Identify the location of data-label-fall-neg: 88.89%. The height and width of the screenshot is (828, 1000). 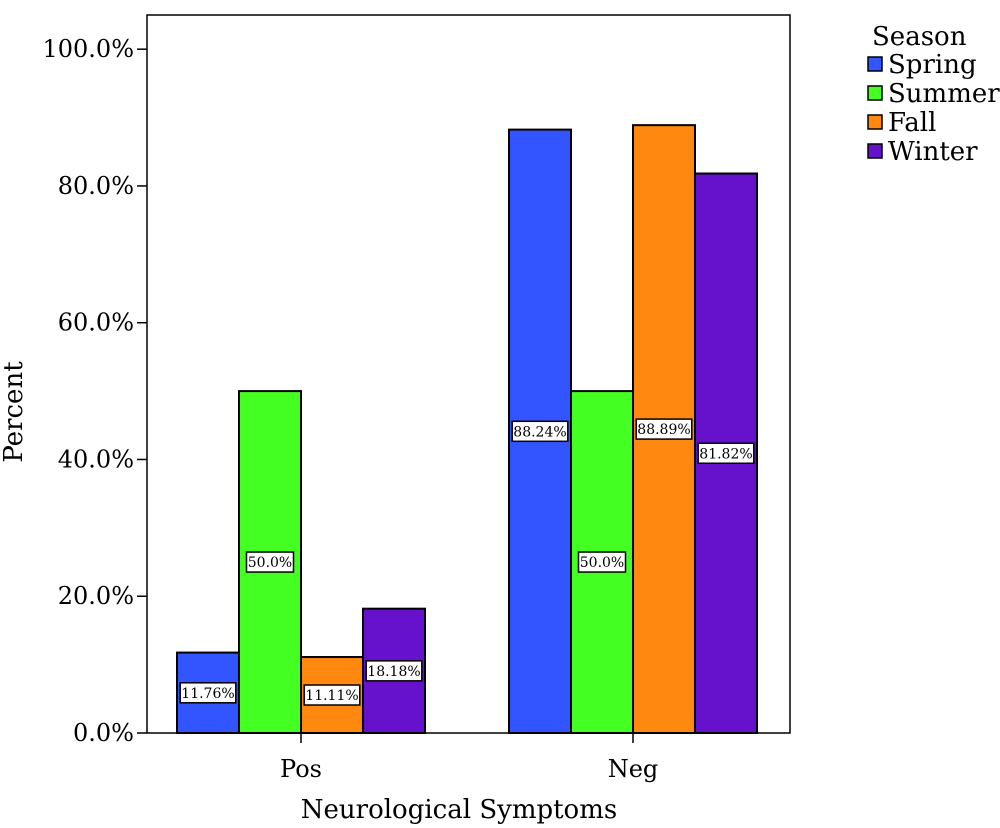
(663, 430).